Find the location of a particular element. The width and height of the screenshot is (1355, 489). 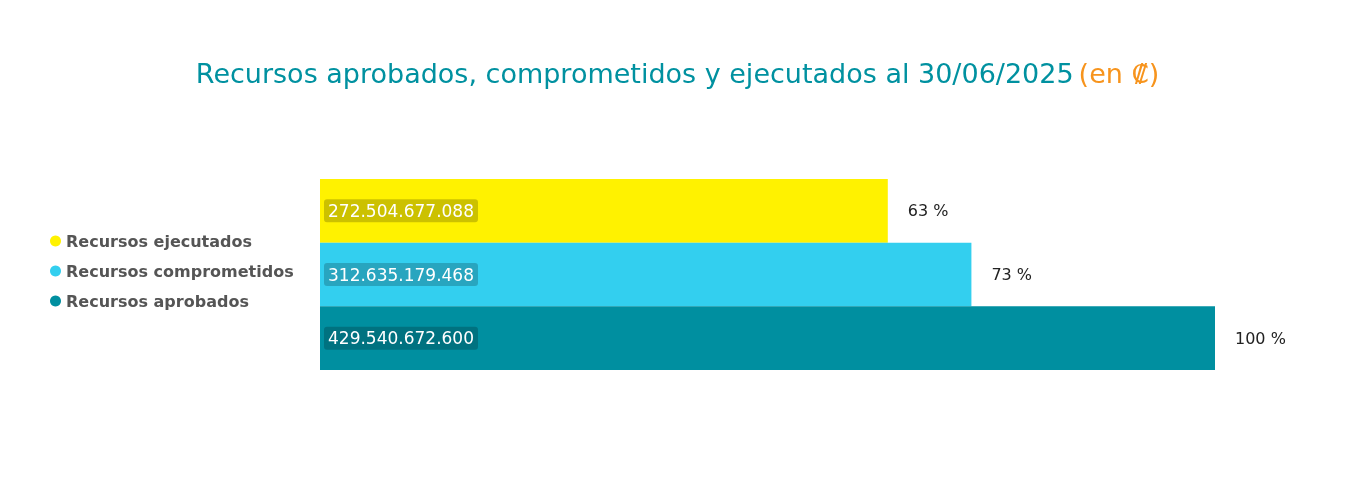

chart-title: Recursos aprobados, comprometidos y ejecutados al 30/06/2025 is located at coordinates (634, 73).